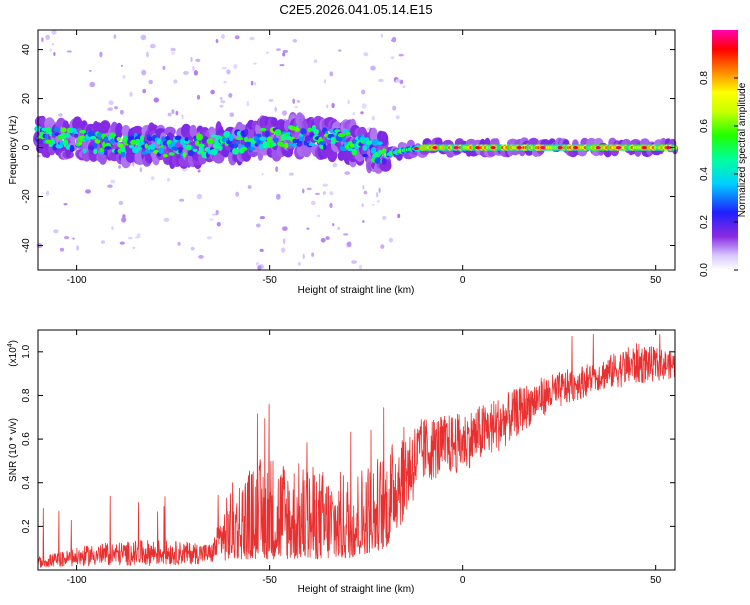 Image resolution: width=750 pixels, height=605 pixels. Describe the element at coordinates (355, 9) in the screenshot. I see `chart-title: C2E5.2026.041.05.14.E15` at that location.